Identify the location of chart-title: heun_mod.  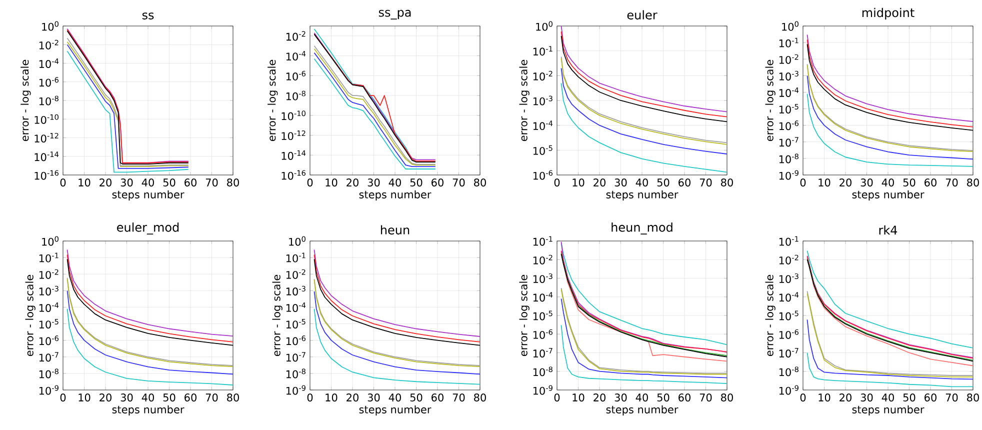
(642, 228).